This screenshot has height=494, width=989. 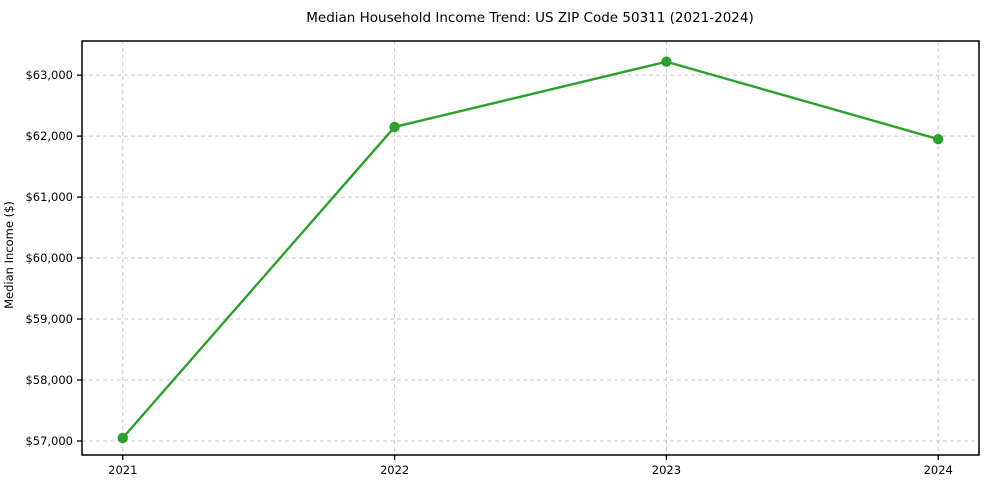 I want to click on y-tick-label: $62,000, so click(x=49, y=136).